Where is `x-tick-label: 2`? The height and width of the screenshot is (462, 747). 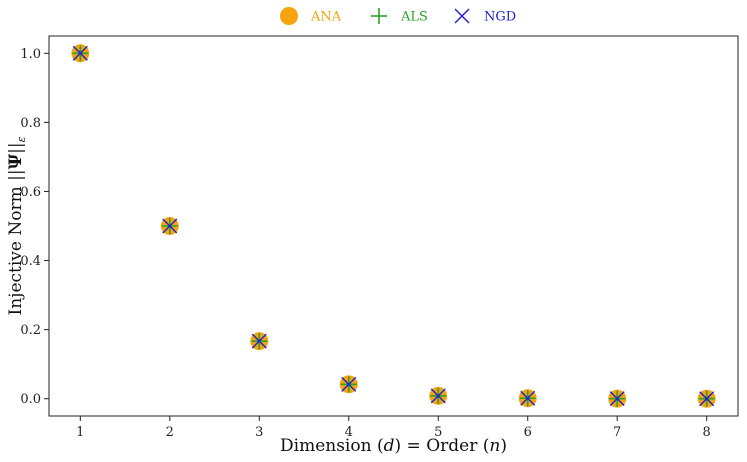 x-tick-label: 2 is located at coordinates (170, 432).